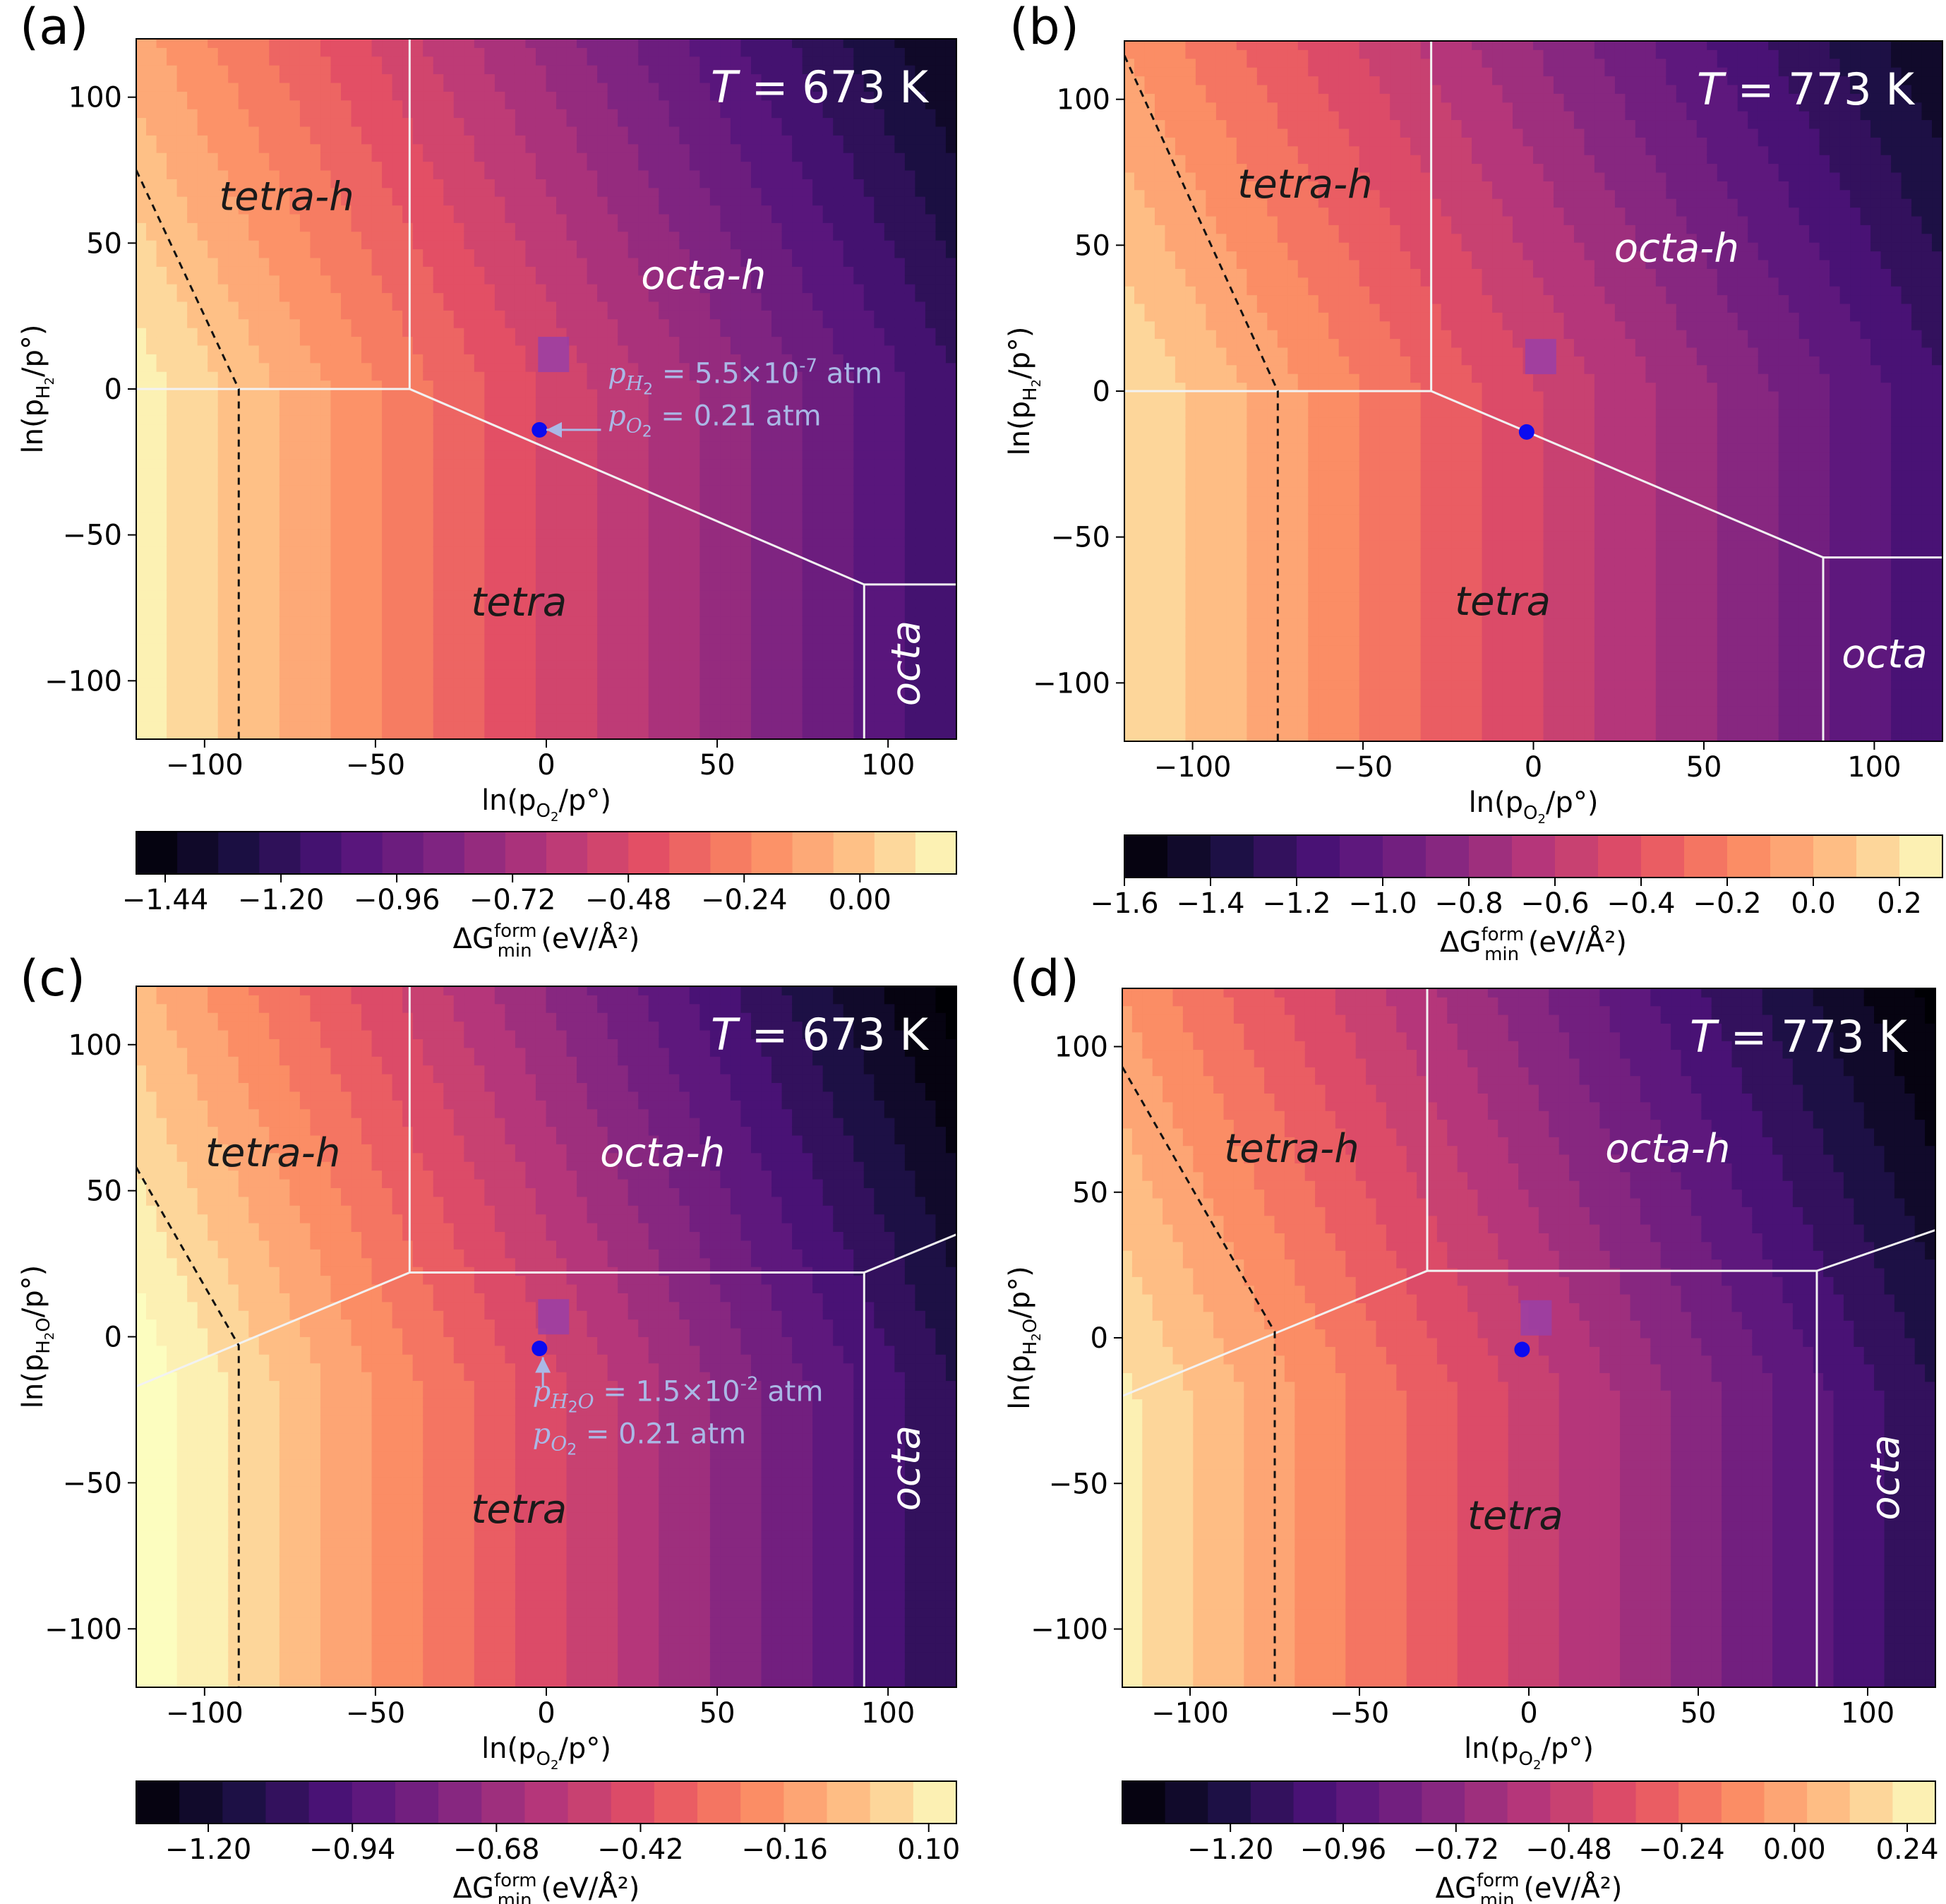 This screenshot has height=1904, width=1946. What do you see at coordinates (1503, 602) in the screenshot?
I see `region-label: tetra` at bounding box center [1503, 602].